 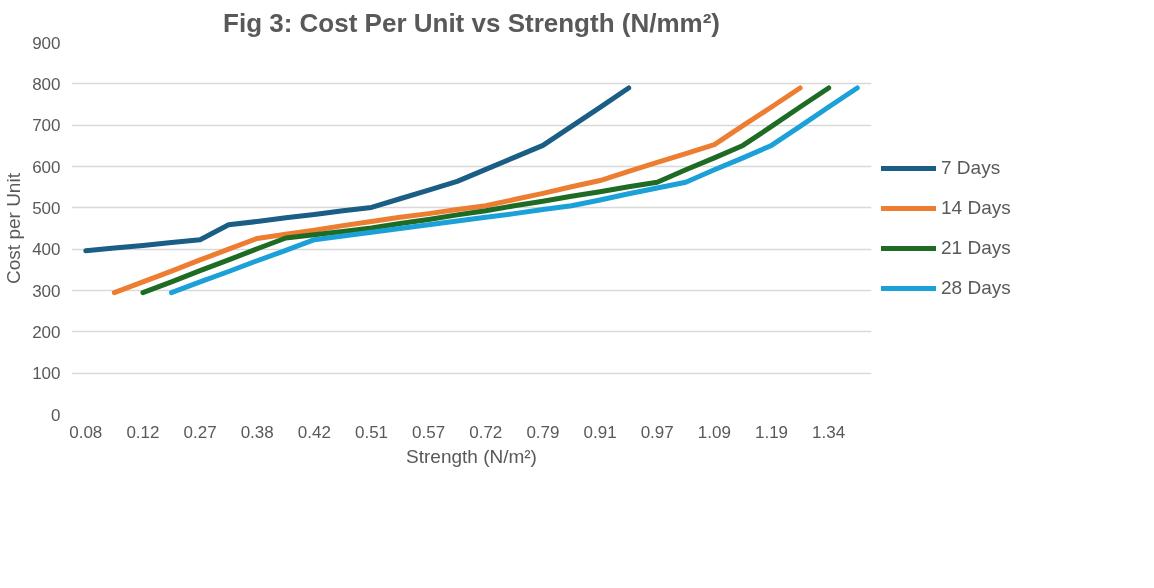 What do you see at coordinates (543, 432) in the screenshot?
I see `x-tick-label: 0.79` at bounding box center [543, 432].